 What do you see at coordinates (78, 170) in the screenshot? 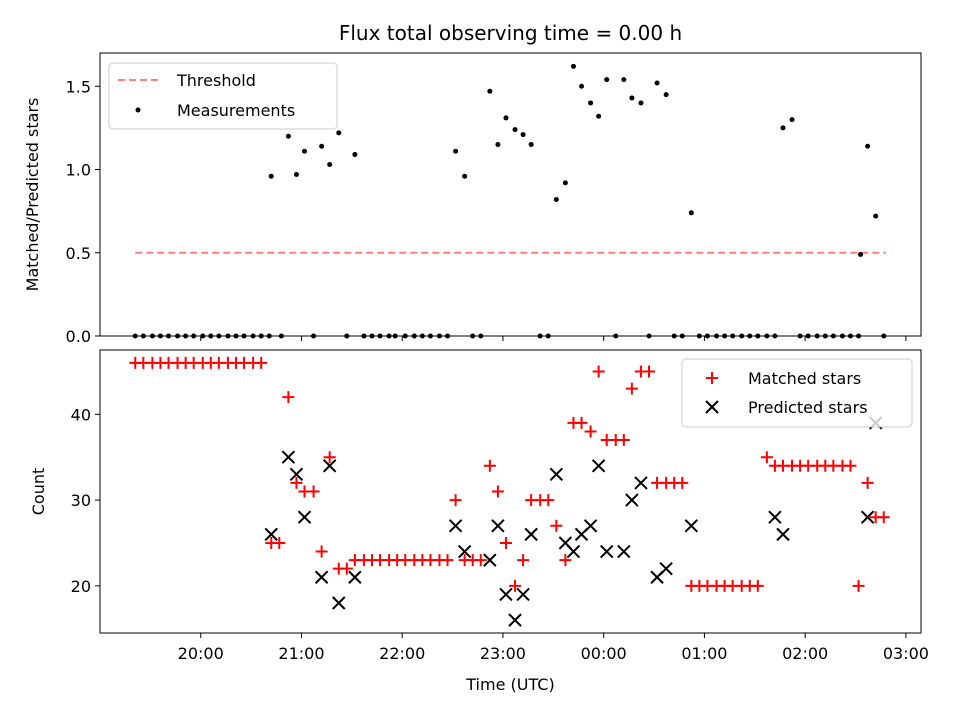
I see `y-tick-label: 1.0` at bounding box center [78, 170].